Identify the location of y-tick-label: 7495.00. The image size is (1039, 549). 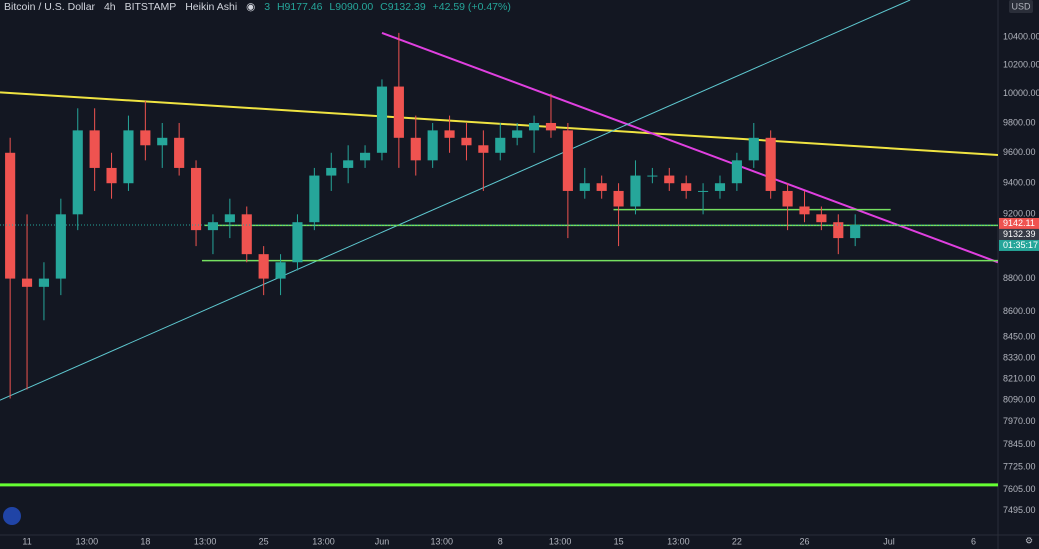
(1019, 510).